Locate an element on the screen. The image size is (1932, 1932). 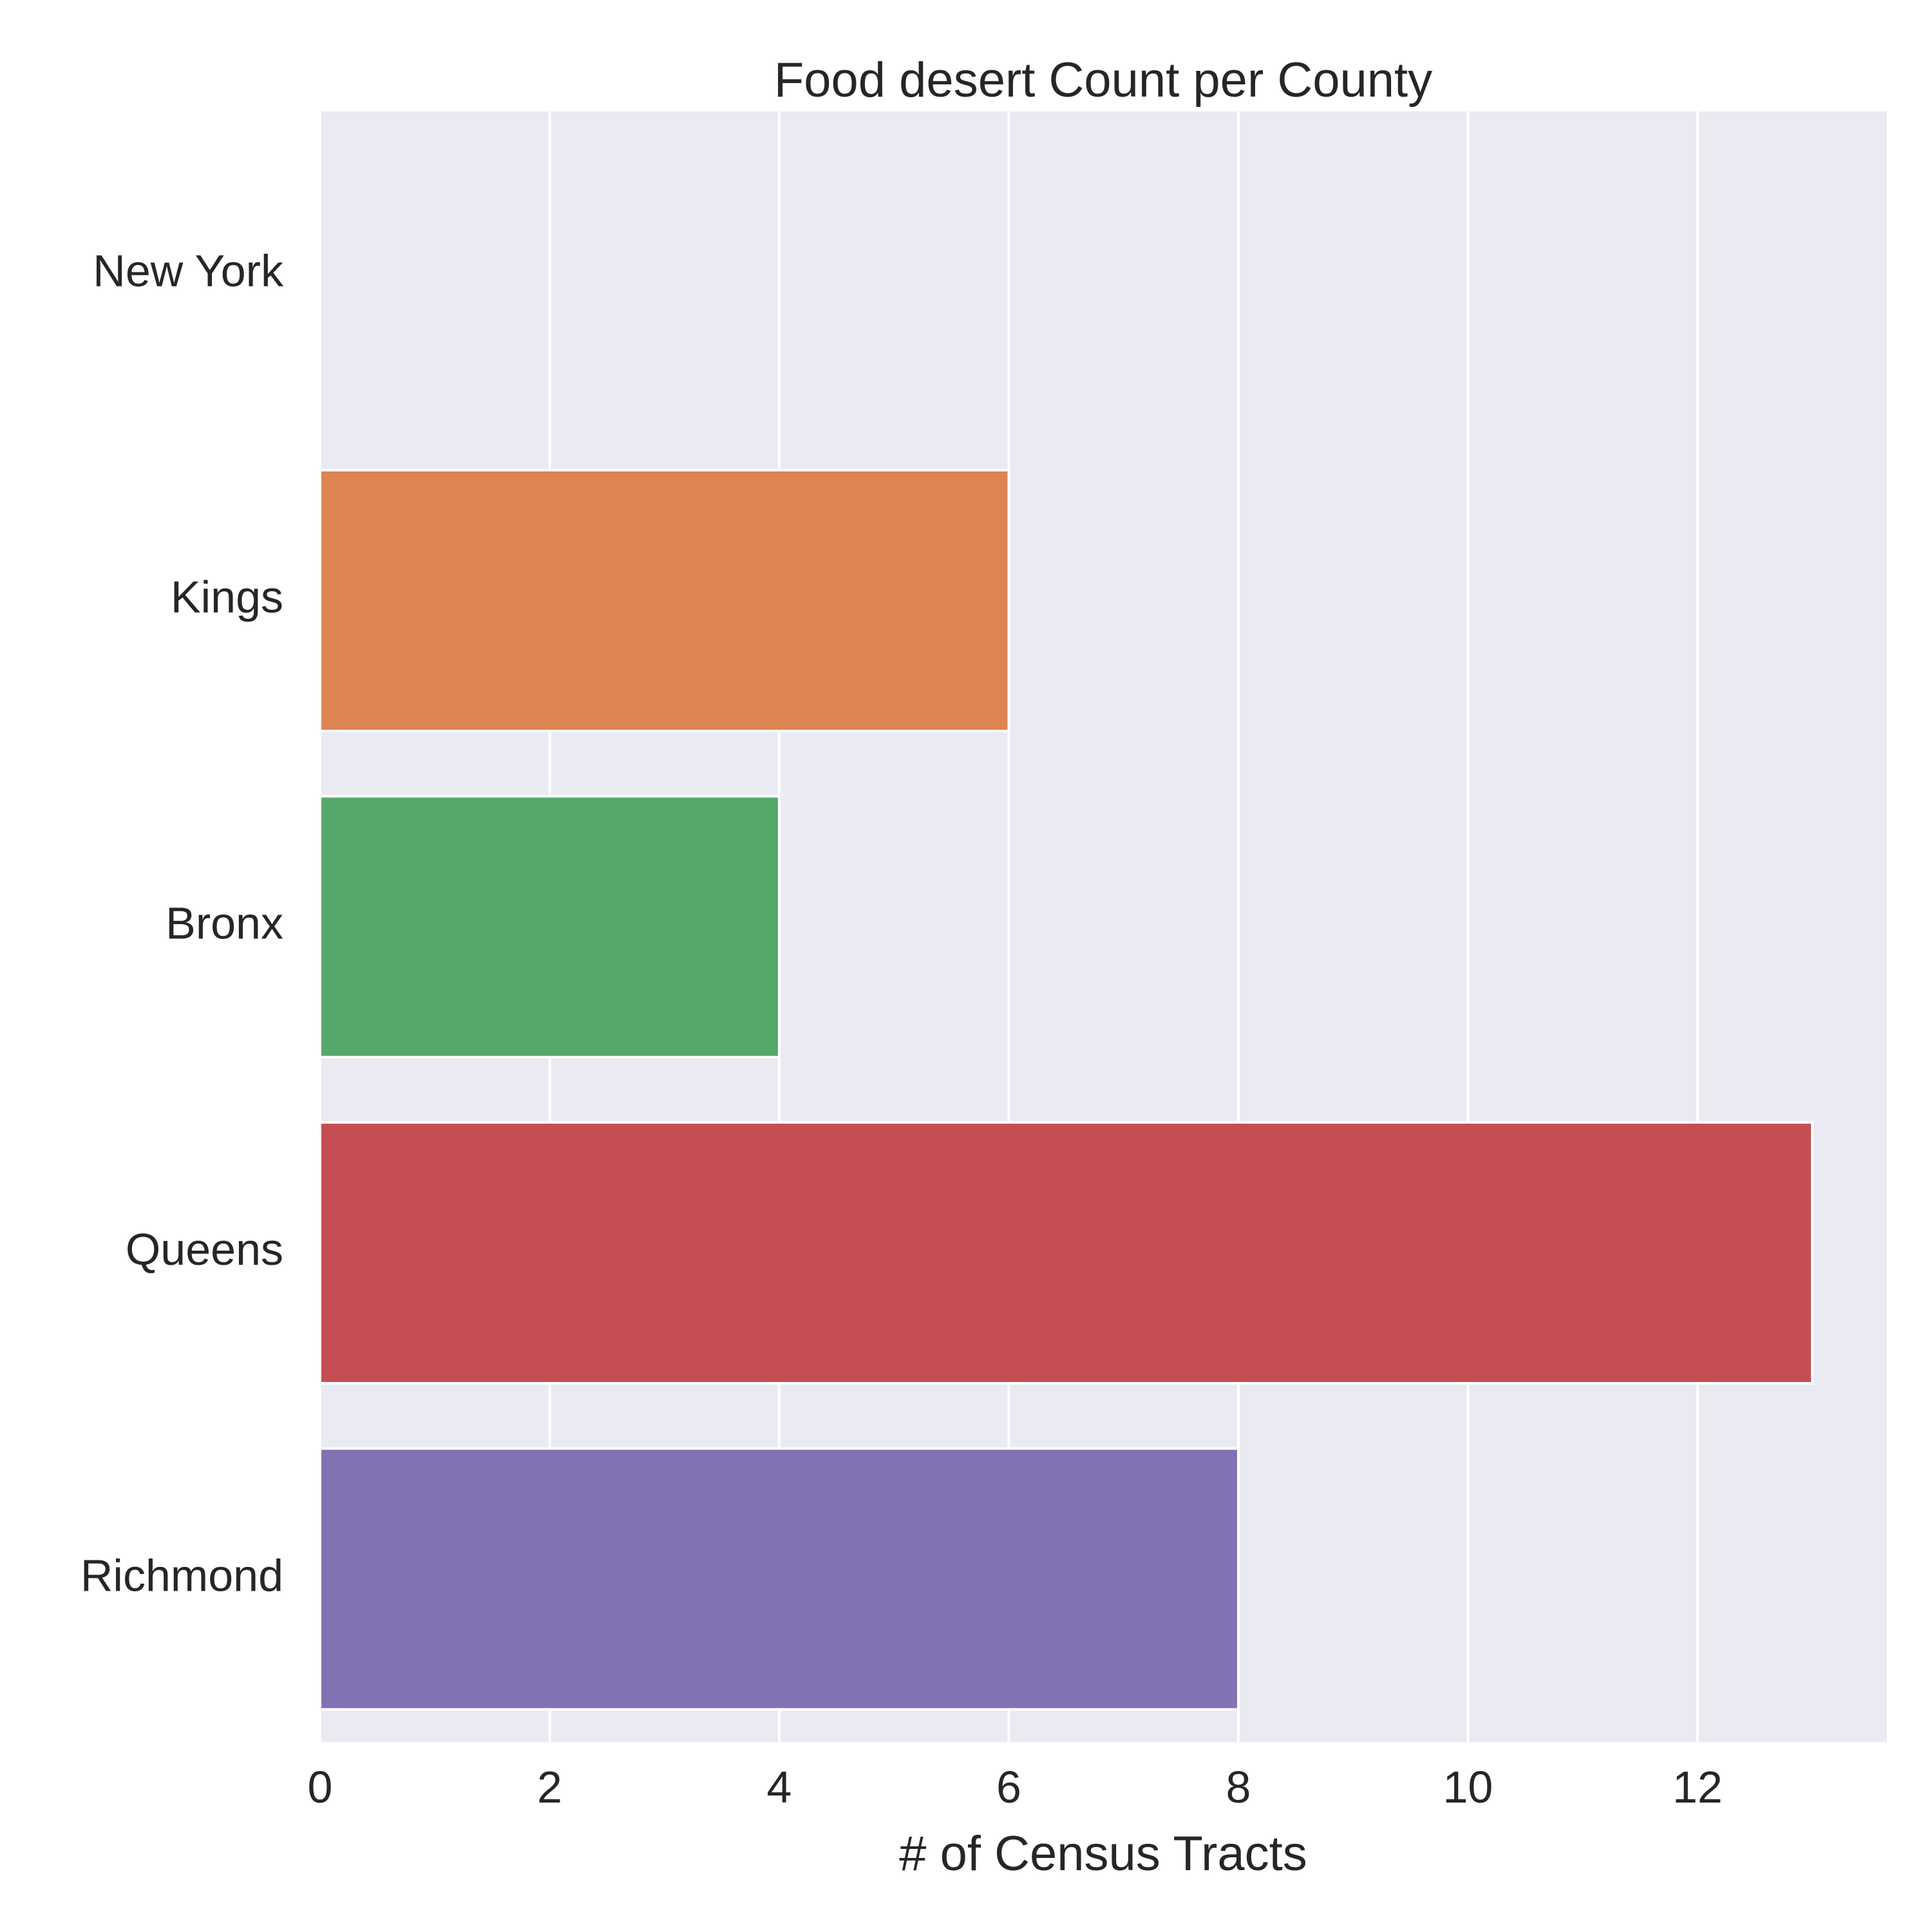
x-tick-label: 2 is located at coordinates (549, 1787).